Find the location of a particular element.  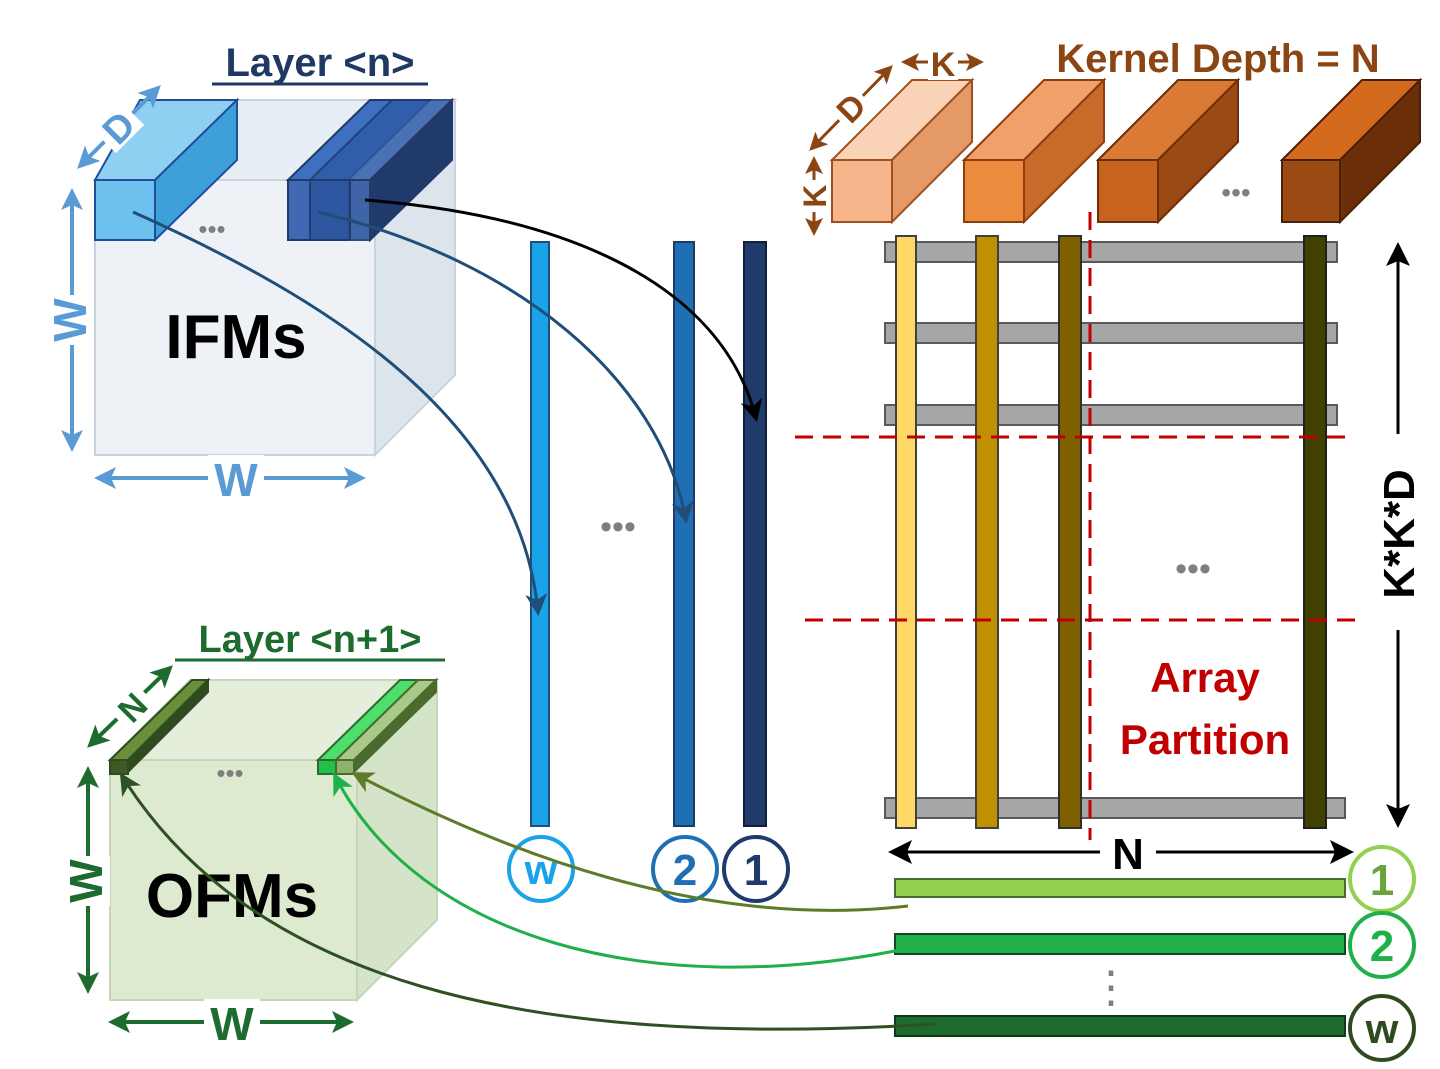

ifm-title: IFMs is located at coordinates (235, 337).